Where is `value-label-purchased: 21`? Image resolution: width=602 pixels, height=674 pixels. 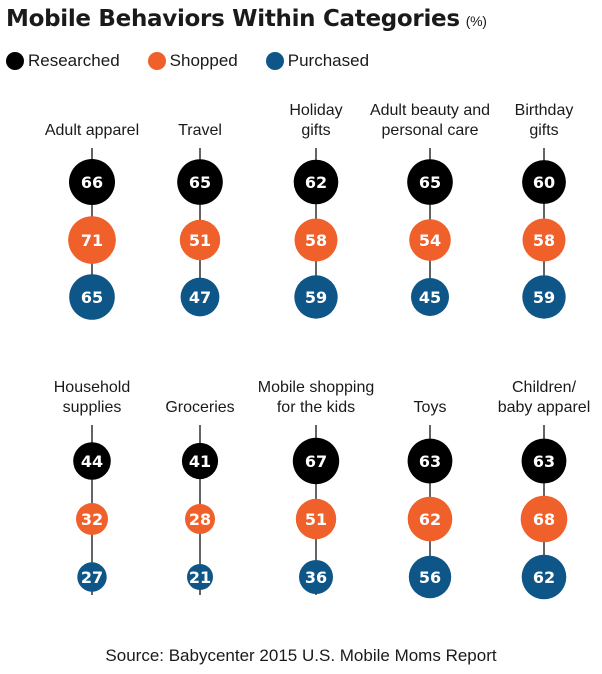
value-label-purchased: 21 is located at coordinates (200, 577).